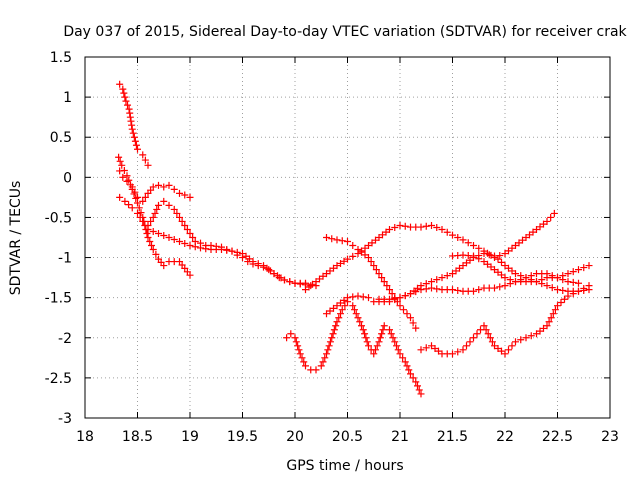 This screenshot has height=480, width=640. Describe the element at coordinates (295, 437) in the screenshot. I see `x-tick-label: 20` at that location.